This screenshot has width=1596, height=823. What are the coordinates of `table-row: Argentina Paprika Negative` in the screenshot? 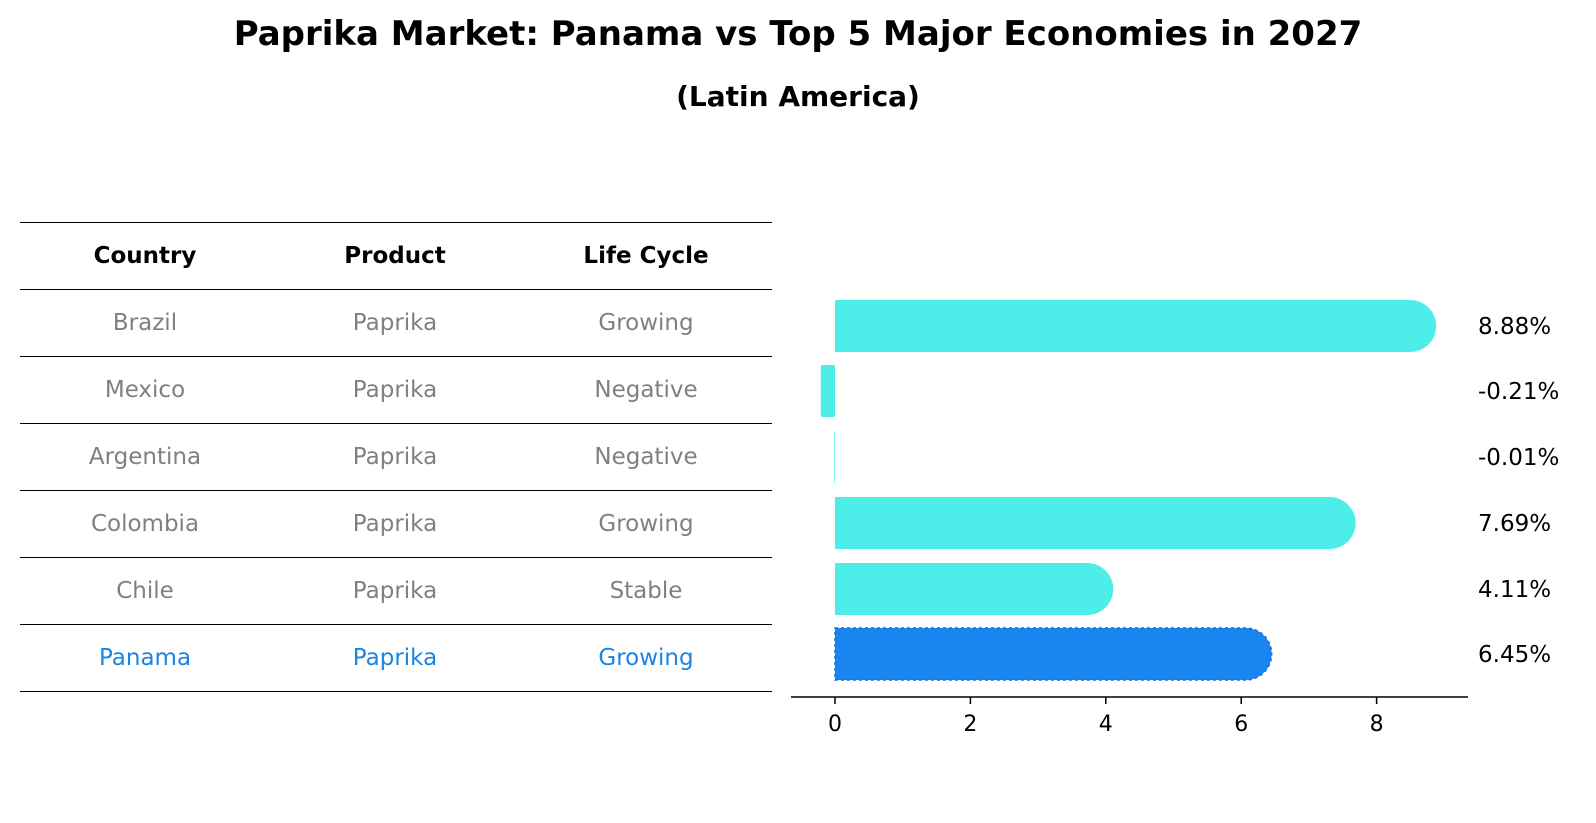 It's located at (396, 456).